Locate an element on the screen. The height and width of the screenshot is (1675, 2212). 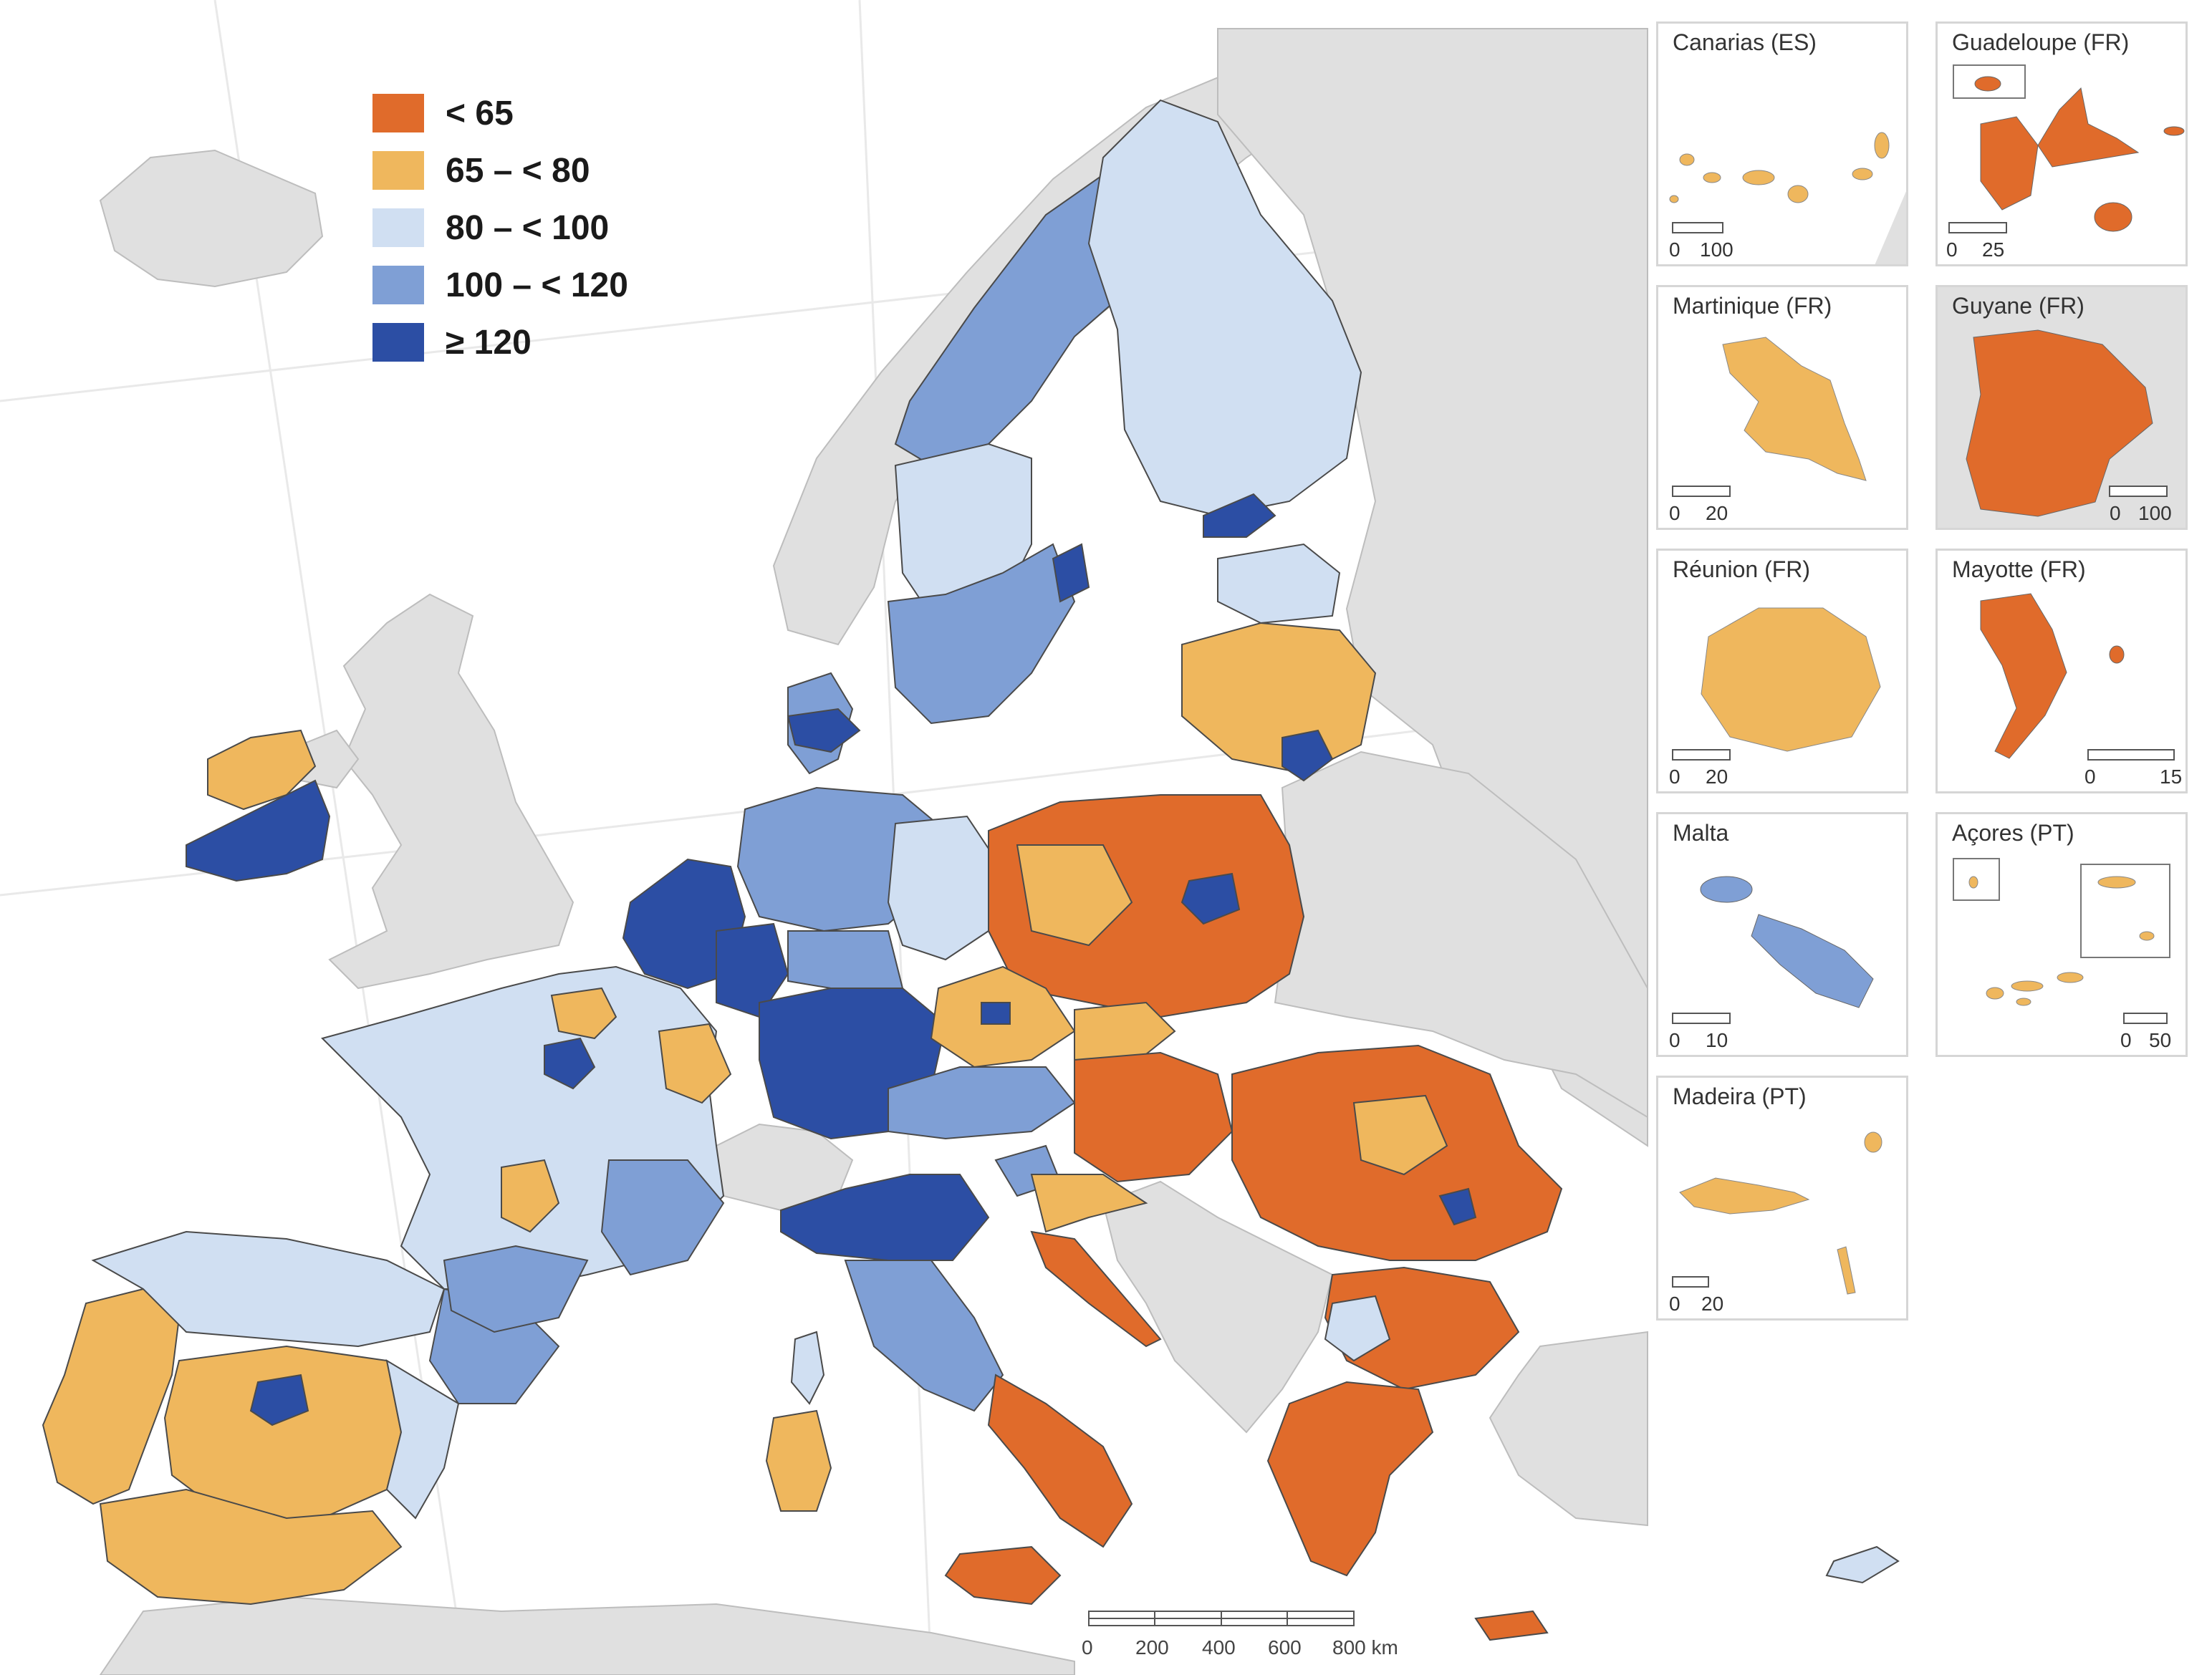
region-helsinki is located at coordinates (1239, 515).